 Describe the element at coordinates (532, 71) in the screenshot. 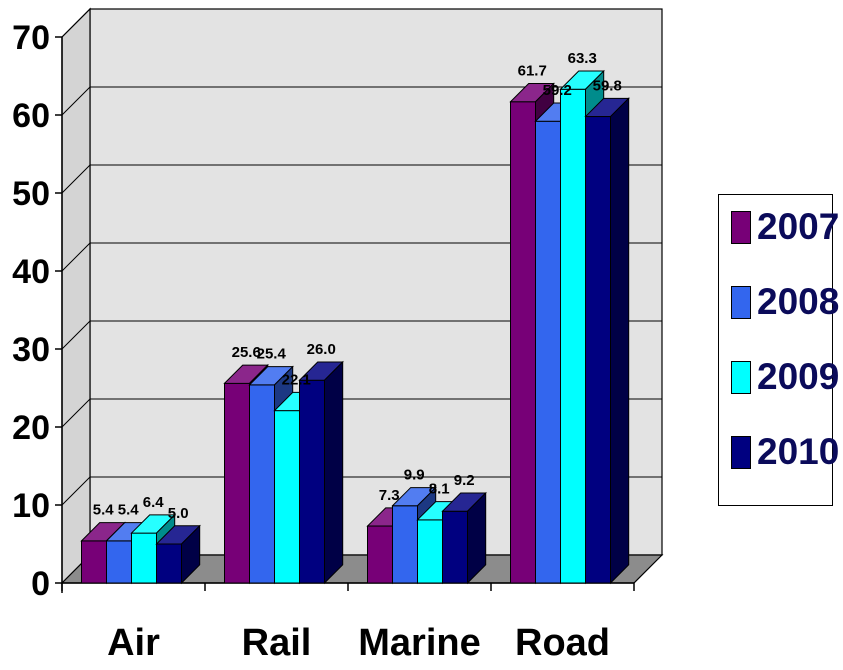

I see `data-label: 61.7` at that location.